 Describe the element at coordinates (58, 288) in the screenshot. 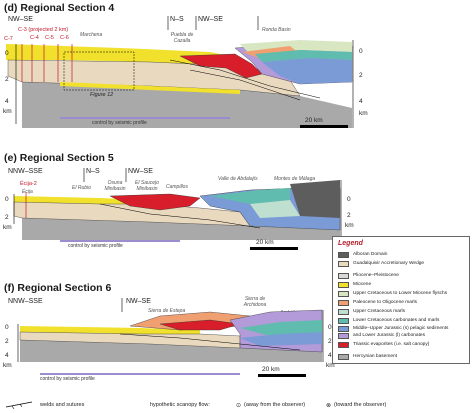

I see `section-f-title: (f) Regional Section 6` at that location.